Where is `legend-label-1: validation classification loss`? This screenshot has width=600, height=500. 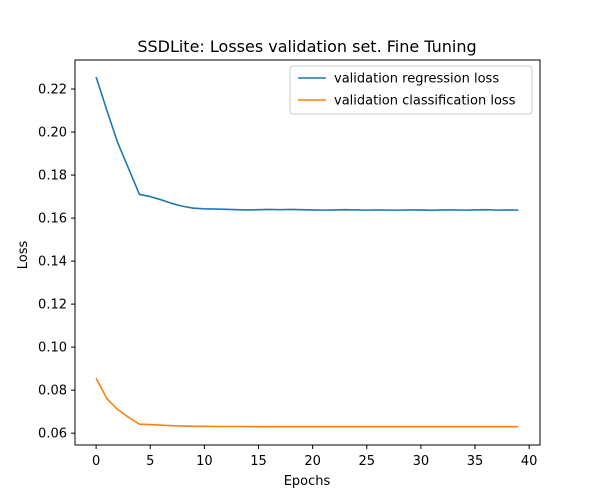 legend-label-1: validation classification loss is located at coordinates (425, 101).